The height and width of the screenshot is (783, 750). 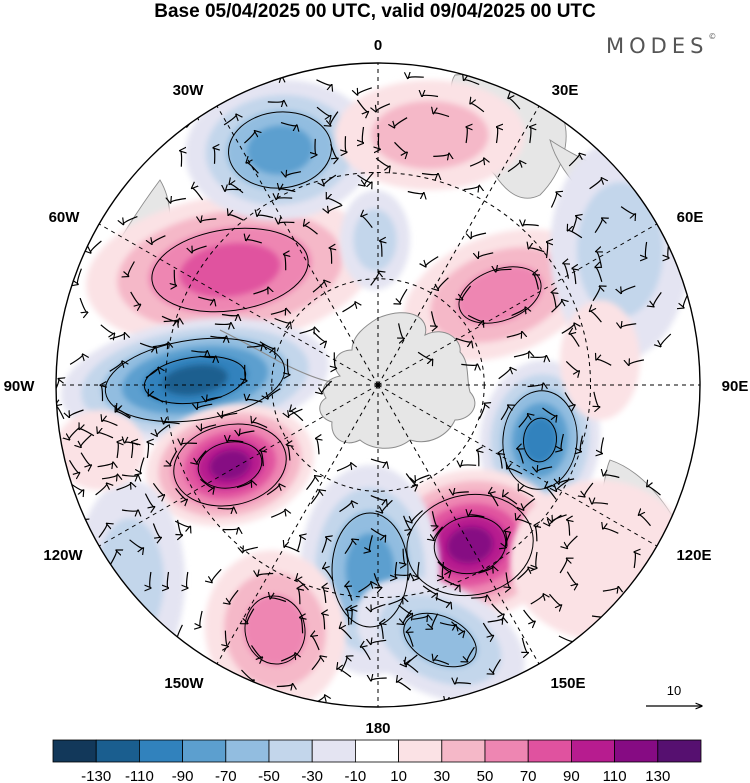 I want to click on reference-vector-label: 10, so click(x=674, y=690).